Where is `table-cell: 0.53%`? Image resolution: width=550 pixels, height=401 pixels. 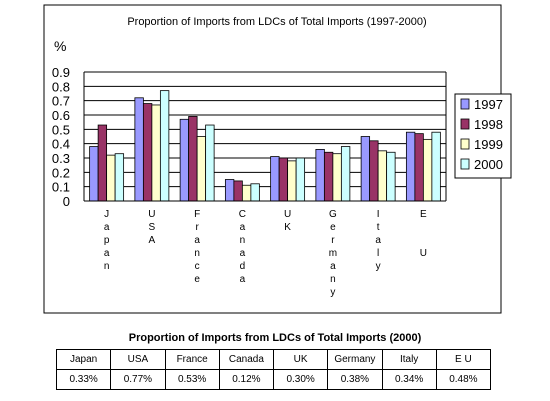
table-cell: 0.53% is located at coordinates (192, 379).